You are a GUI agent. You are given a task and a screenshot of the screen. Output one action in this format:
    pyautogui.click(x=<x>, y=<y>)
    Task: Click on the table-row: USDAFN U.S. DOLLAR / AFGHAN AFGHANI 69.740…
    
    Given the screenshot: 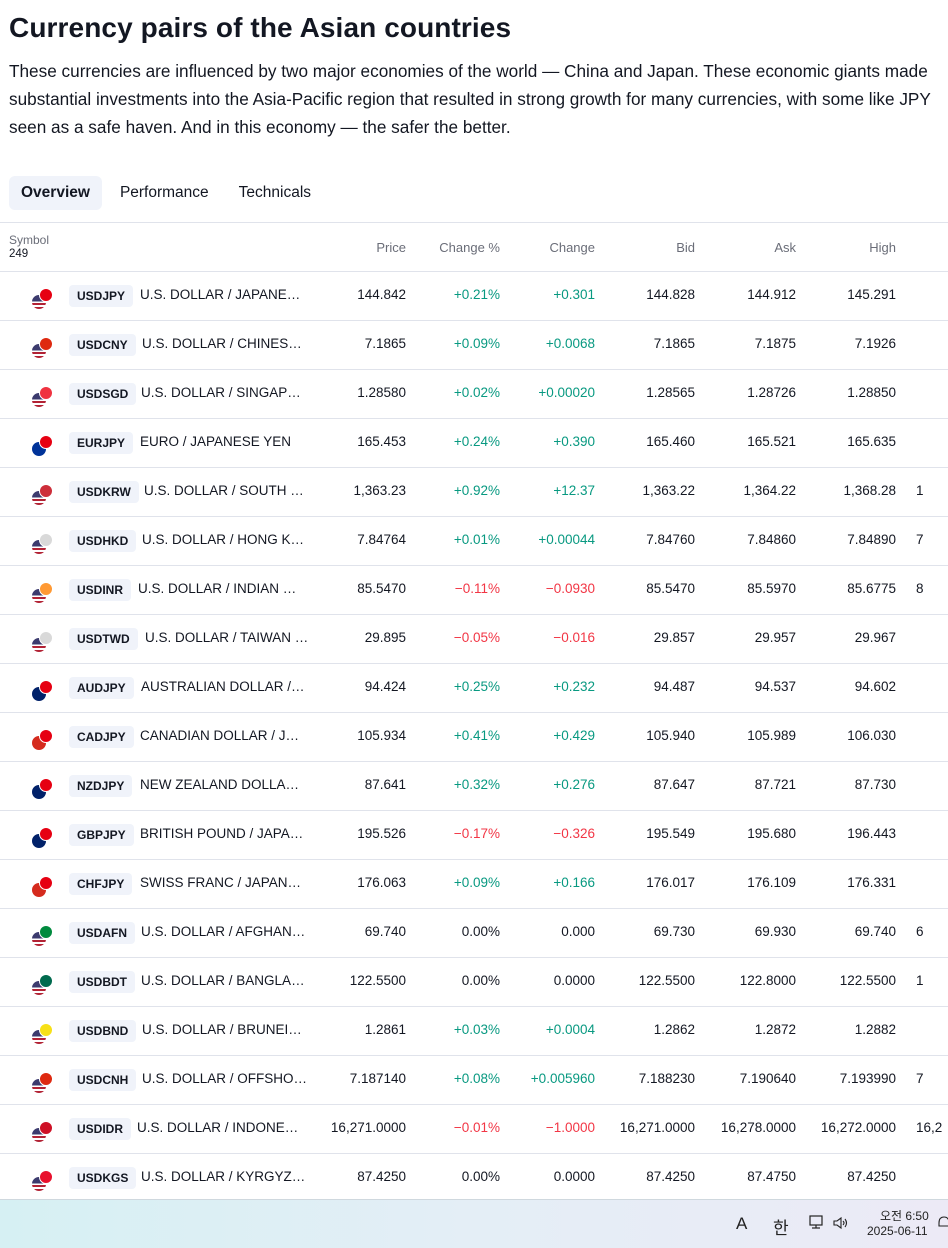 What is the action you would take?
    pyautogui.click(x=474, y=933)
    